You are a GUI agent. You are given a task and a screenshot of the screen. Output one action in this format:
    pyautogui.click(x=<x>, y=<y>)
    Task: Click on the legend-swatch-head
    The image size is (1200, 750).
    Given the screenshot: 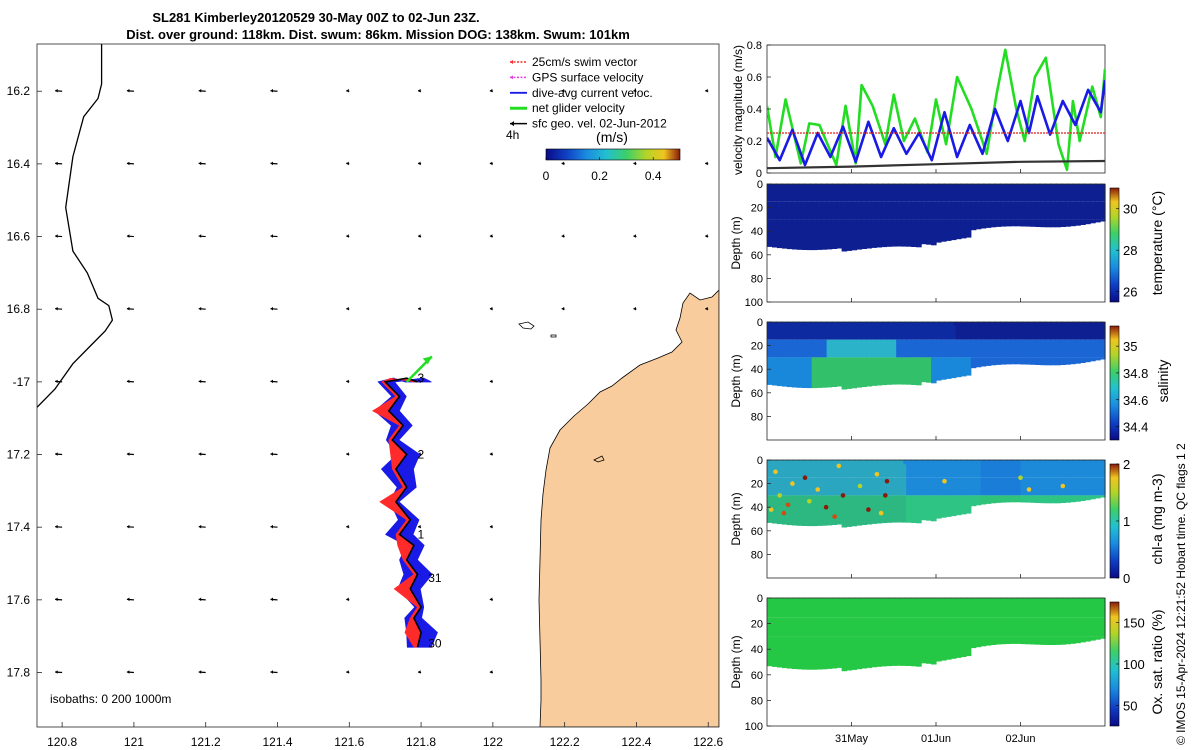 What is the action you would take?
    pyautogui.click(x=511, y=77)
    